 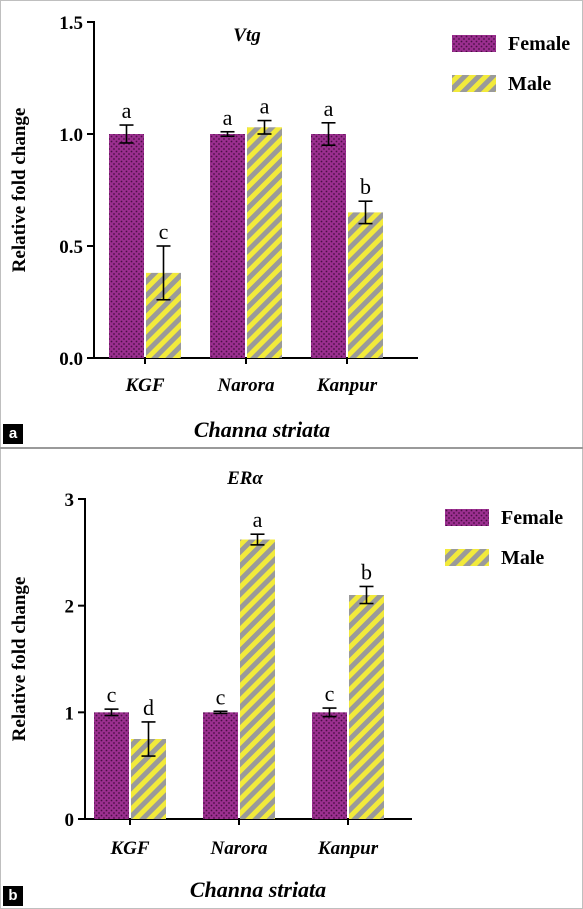 What do you see at coordinates (70, 607) in the screenshot?
I see `y-tick-label: 2` at bounding box center [70, 607].